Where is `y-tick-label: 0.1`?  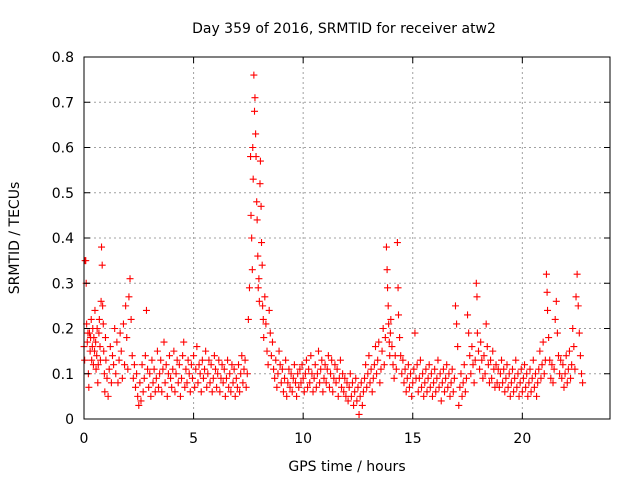 y-tick-label: 0.1 is located at coordinates (63, 375).